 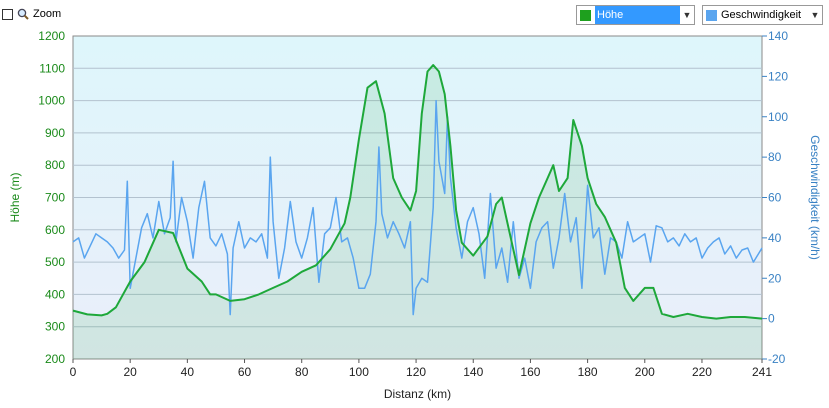 What do you see at coordinates (711, 15) in the screenshot?
I see `right-series-swatch` at bounding box center [711, 15].